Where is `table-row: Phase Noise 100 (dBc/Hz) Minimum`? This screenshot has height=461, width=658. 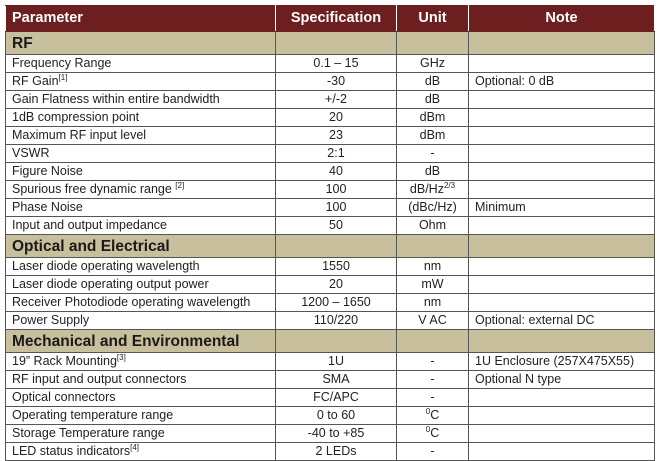
table-row: Phase Noise 100 (dBc/Hz) Minimum is located at coordinates (330, 207).